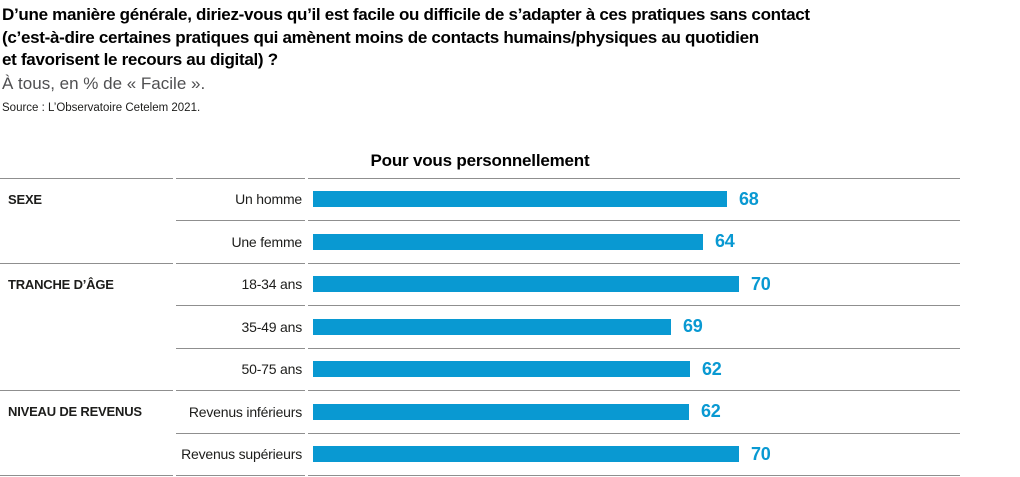  Describe the element at coordinates (693, 326) in the screenshot. I see `value-label: 69` at that location.